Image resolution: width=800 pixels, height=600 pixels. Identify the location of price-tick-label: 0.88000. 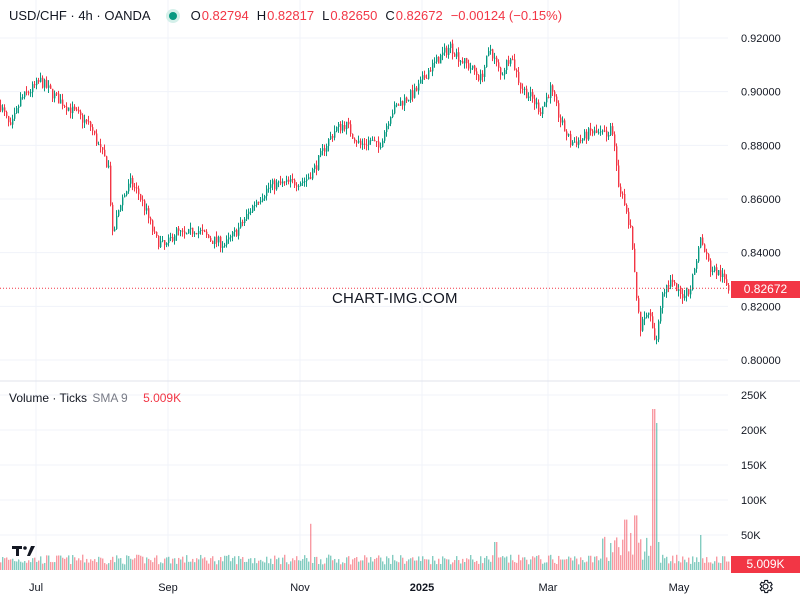
(761, 146).